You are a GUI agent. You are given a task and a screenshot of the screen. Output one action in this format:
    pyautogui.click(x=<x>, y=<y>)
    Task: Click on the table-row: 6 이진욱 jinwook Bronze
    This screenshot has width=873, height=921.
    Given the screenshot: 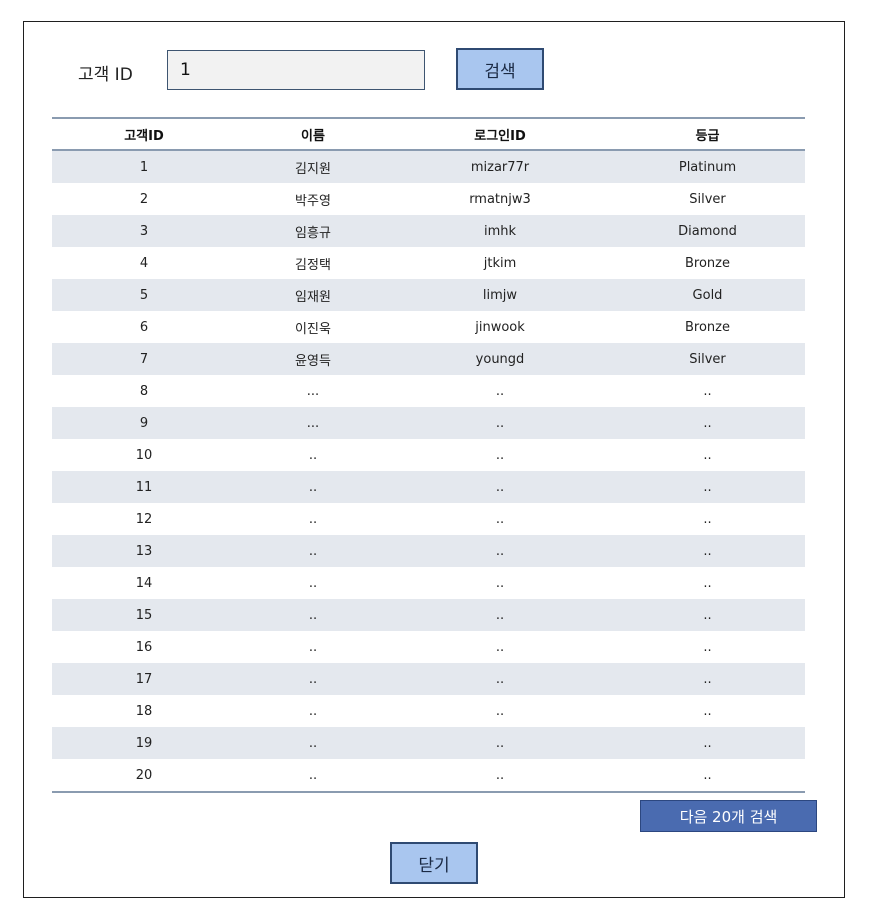 What is the action you would take?
    pyautogui.click(x=428, y=327)
    